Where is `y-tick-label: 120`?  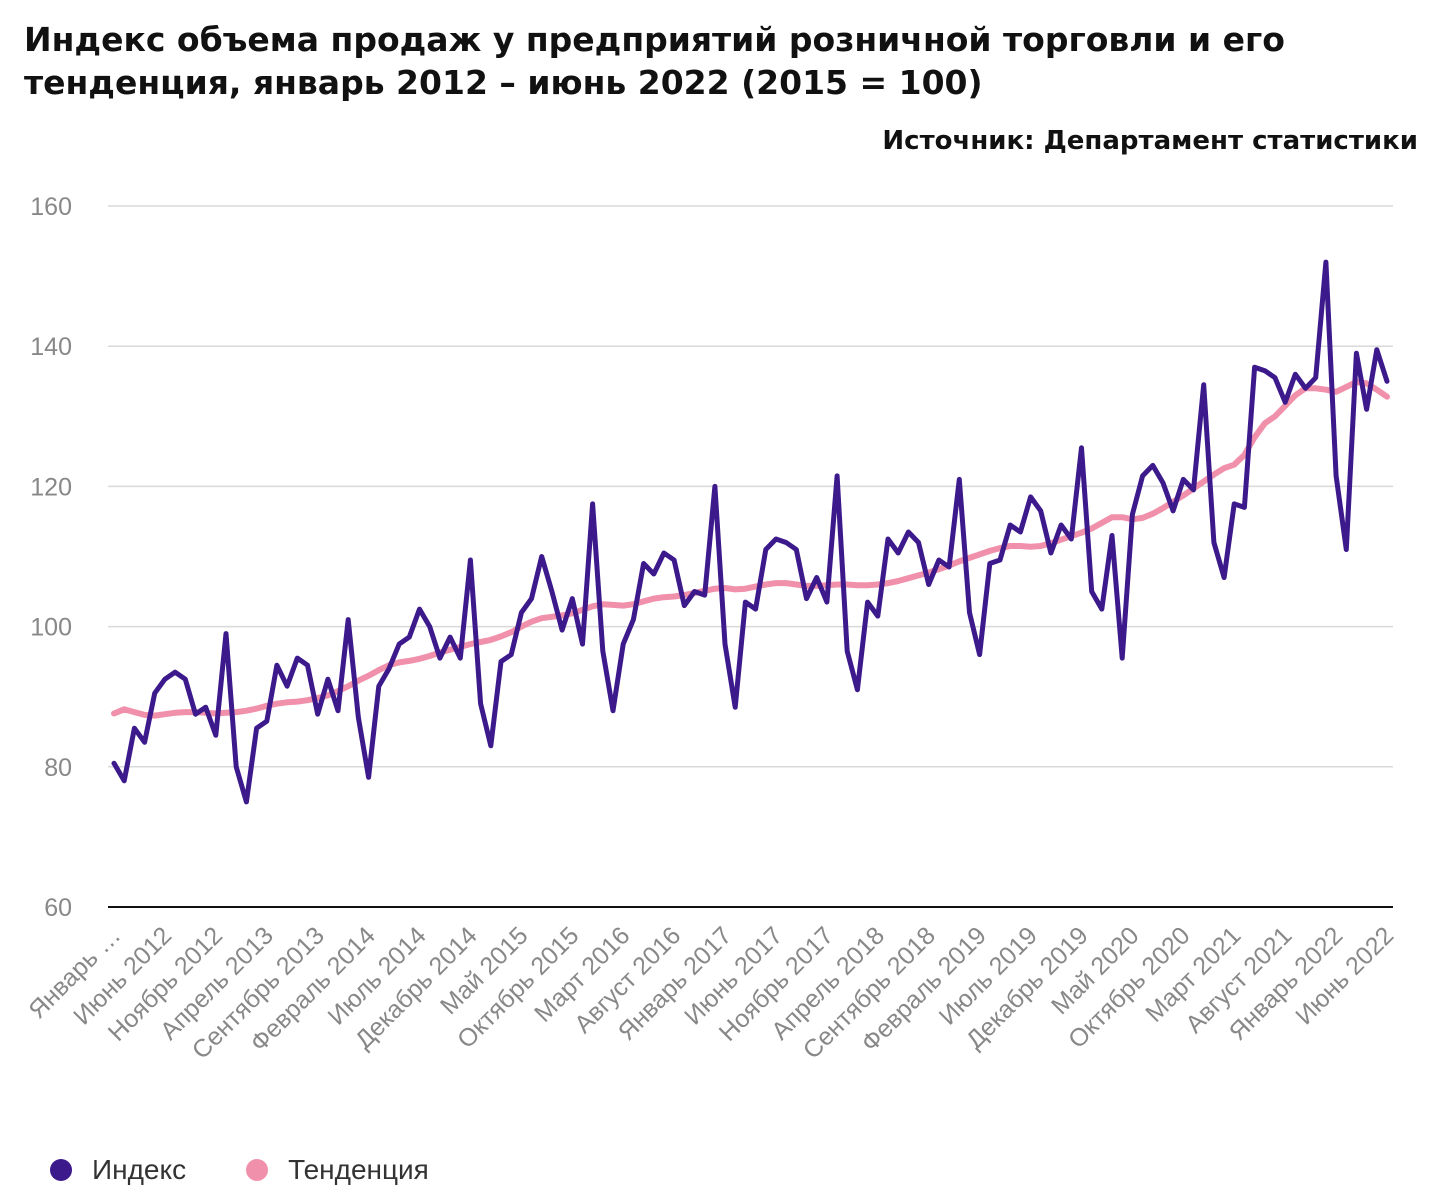
y-tick-label: 120 is located at coordinates (51, 487).